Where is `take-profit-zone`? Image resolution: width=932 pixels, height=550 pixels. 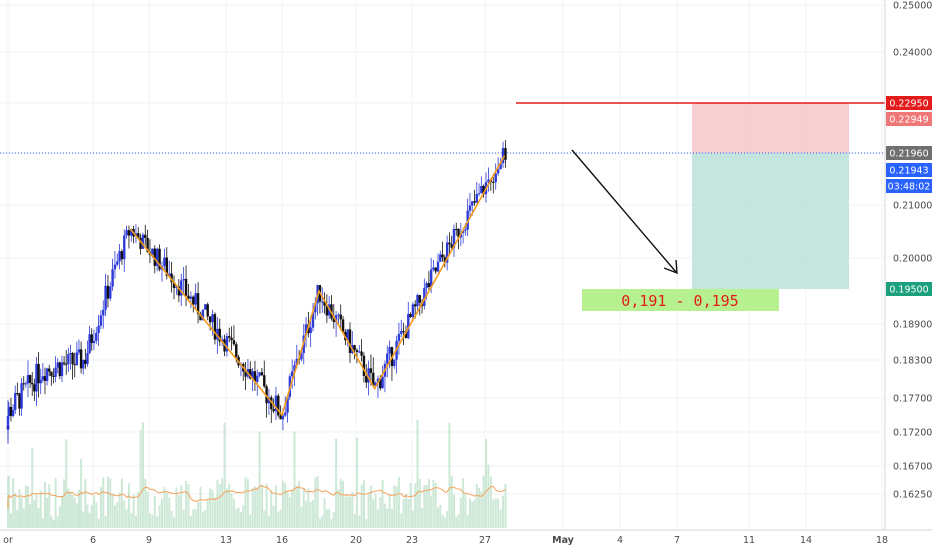
take-profit-zone is located at coordinates (770, 221).